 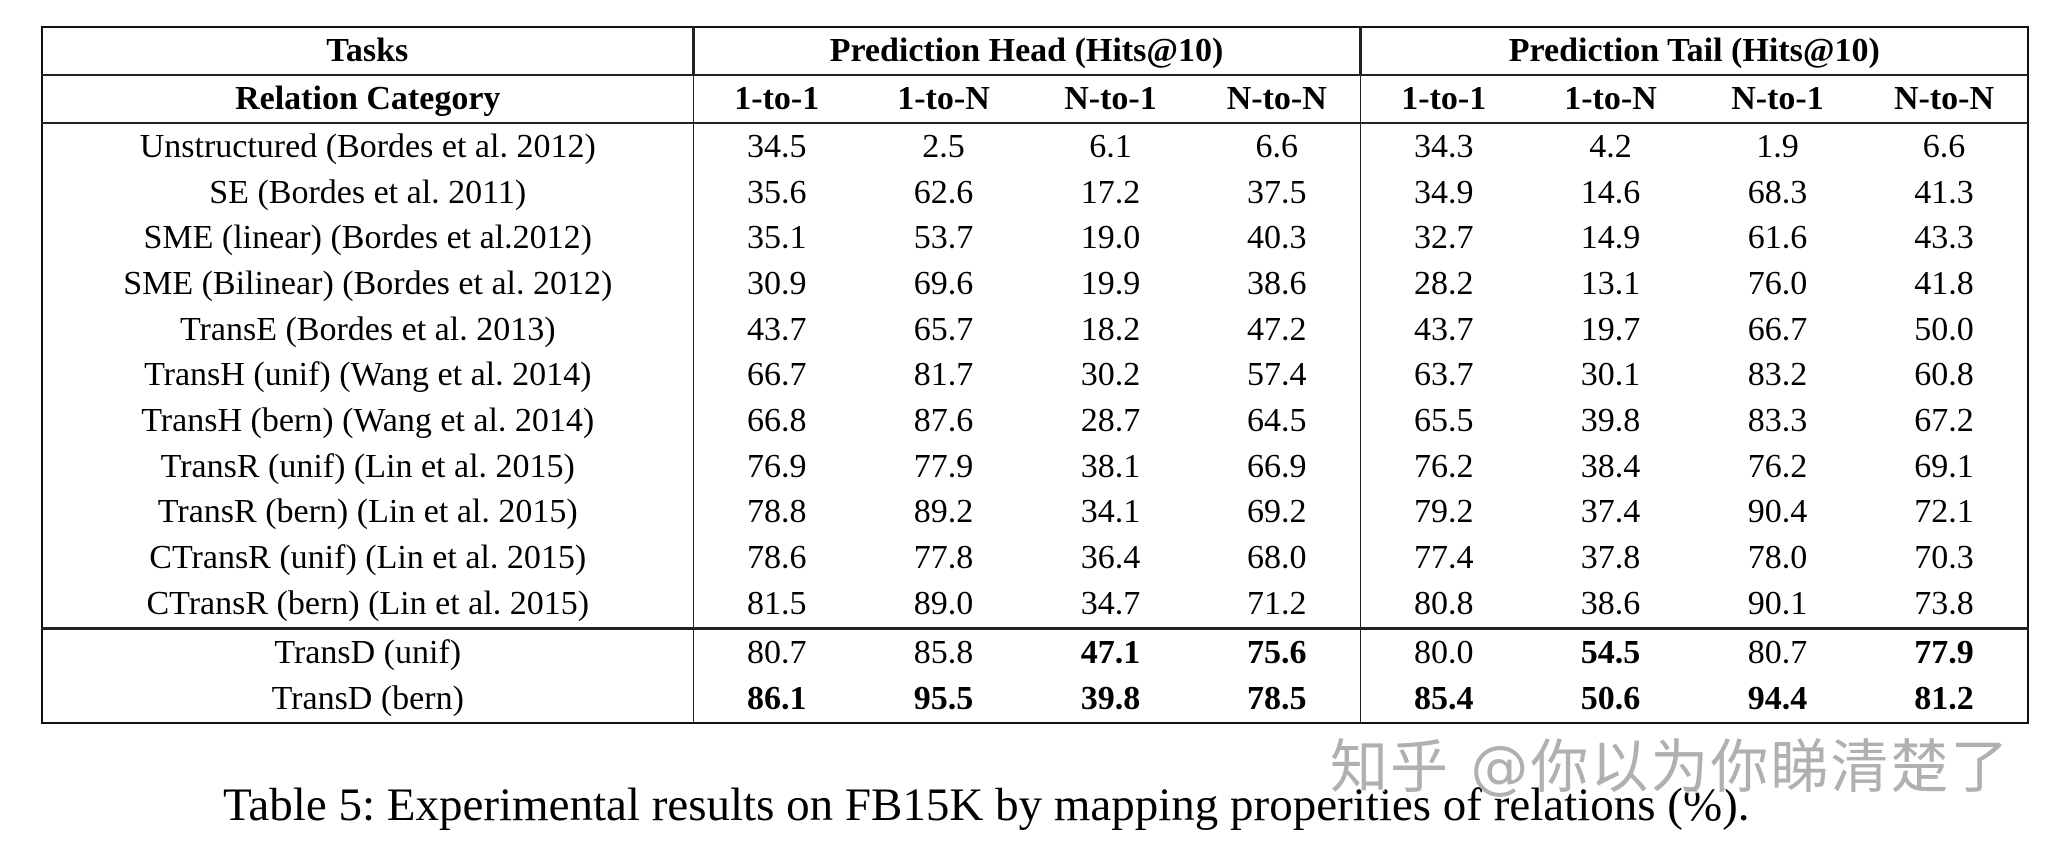 I want to click on tail-value-cell: 19.7, so click(x=1610, y=329).